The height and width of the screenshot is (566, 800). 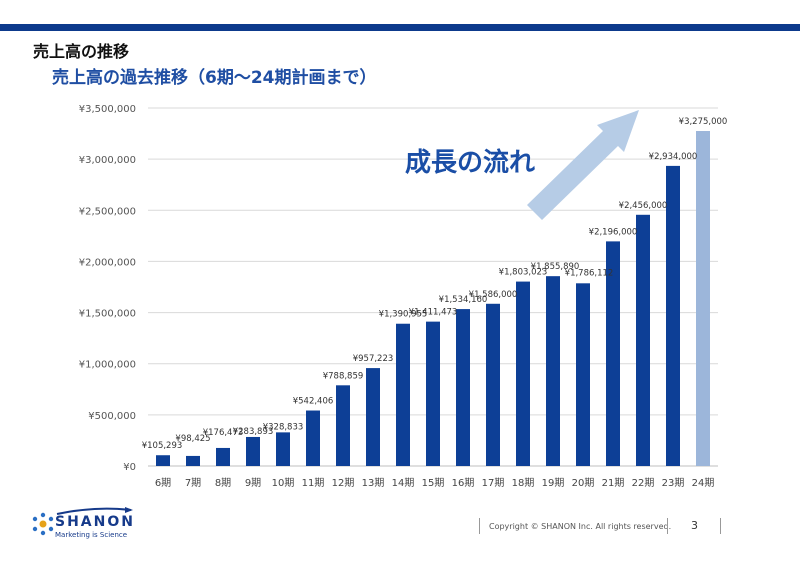 I want to click on y-tick-label: ¥2,500,000, so click(x=107, y=211).